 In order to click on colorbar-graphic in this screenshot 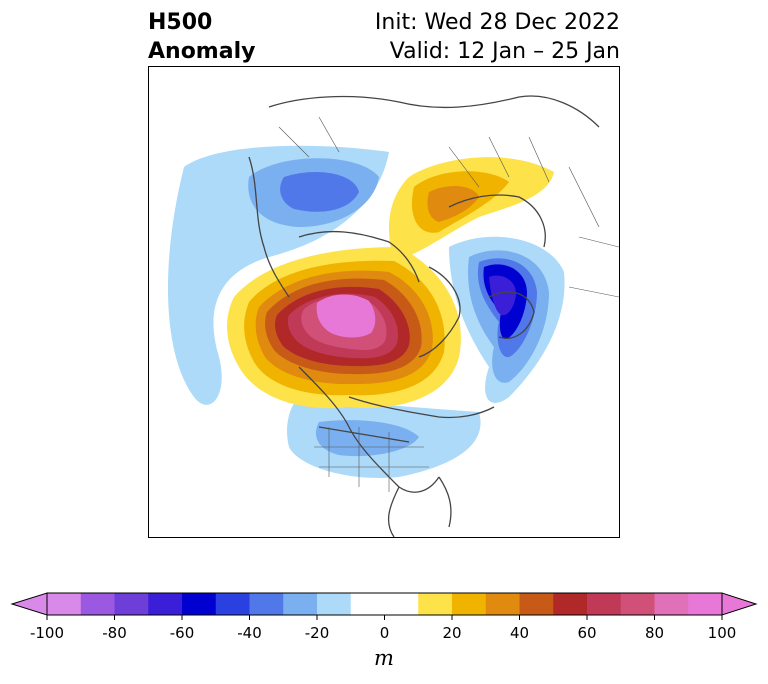, I will do `click(384, 606)`.